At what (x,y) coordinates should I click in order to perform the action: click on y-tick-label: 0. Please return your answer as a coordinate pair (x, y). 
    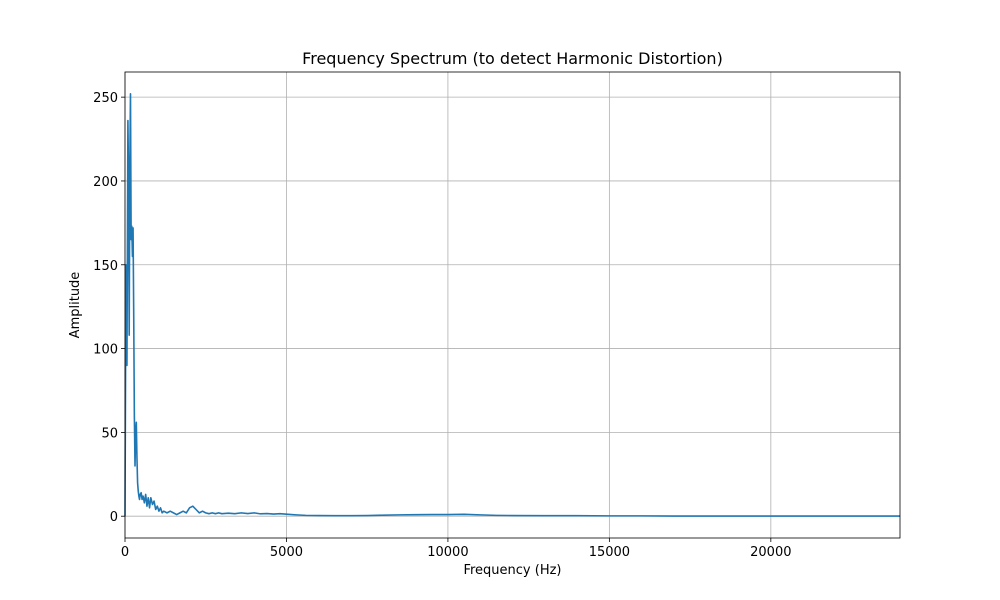
    Looking at the image, I should click on (114, 517).